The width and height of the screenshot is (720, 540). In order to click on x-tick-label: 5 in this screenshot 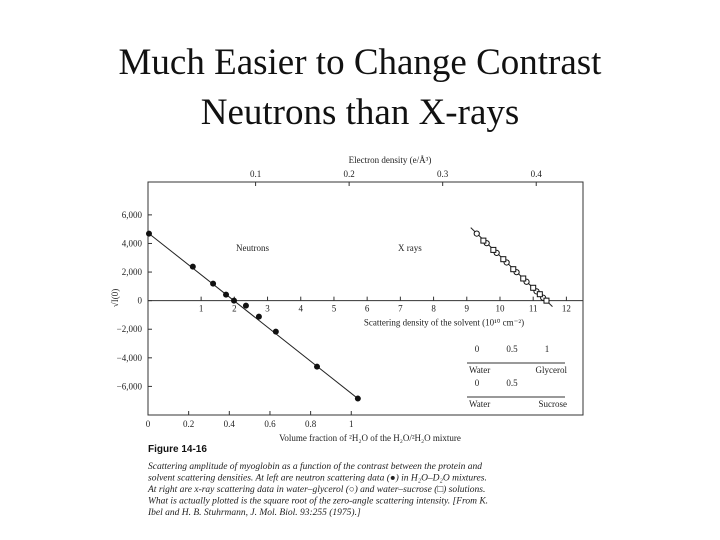, I will do `click(334, 309)`.